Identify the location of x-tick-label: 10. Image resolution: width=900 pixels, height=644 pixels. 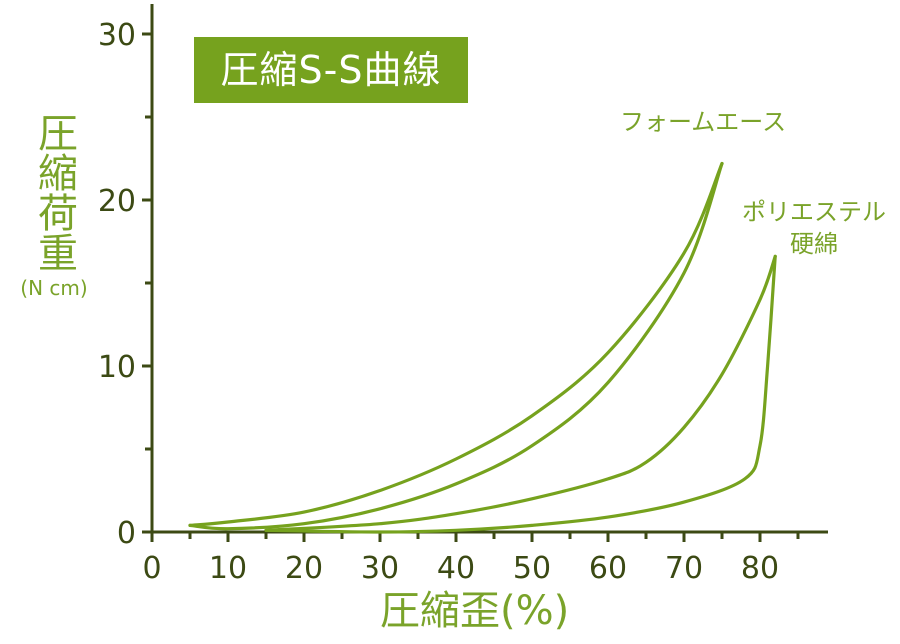
(228, 568).